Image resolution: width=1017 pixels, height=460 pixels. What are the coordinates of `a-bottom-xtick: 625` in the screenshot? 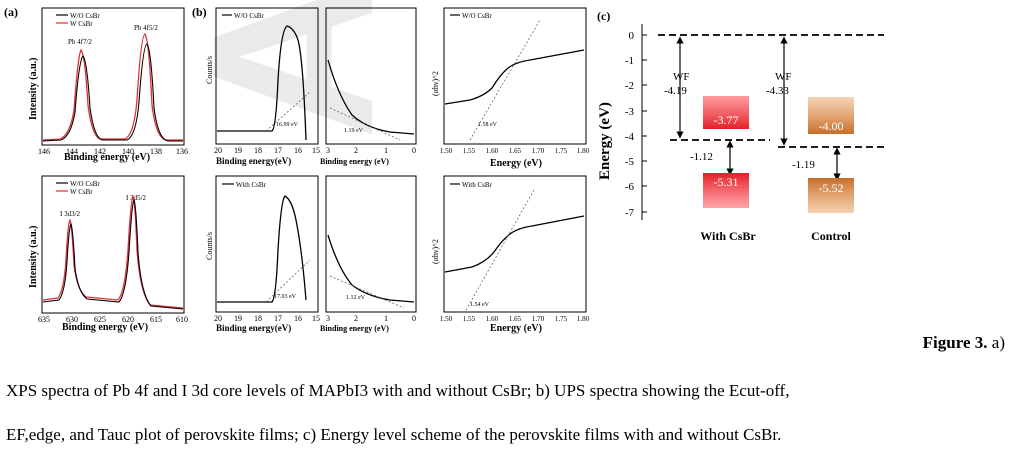 It's located at (100, 319).